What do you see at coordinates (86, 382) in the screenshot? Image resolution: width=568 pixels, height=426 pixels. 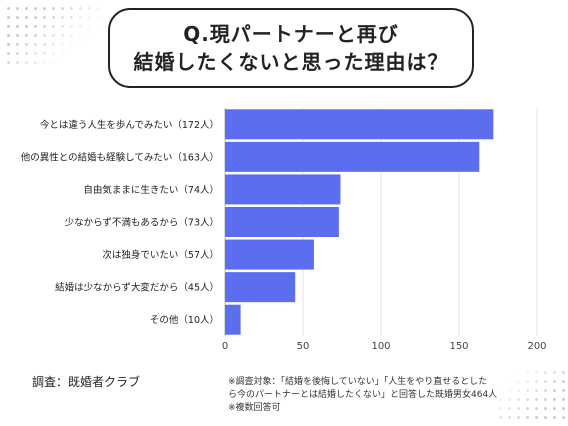 I see `survey-source: 調査：既婚者クラブ` at bounding box center [86, 382].